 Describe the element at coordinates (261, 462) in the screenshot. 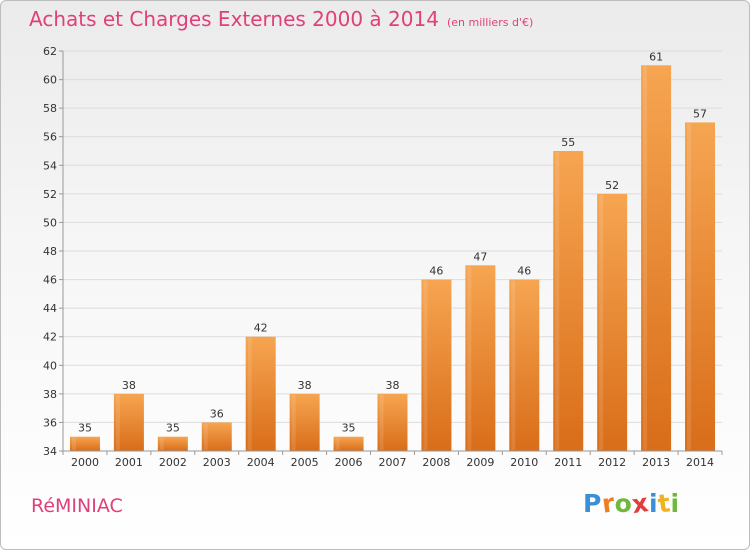

I see `x-tick-label: 2004` at that location.